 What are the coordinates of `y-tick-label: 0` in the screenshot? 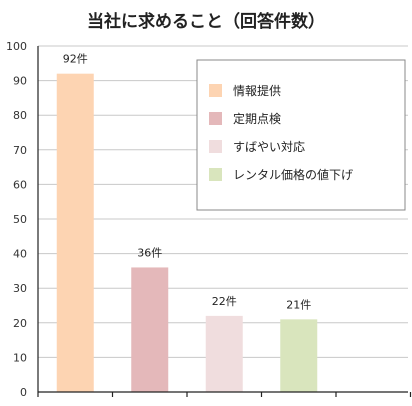 It's located at (23, 392).